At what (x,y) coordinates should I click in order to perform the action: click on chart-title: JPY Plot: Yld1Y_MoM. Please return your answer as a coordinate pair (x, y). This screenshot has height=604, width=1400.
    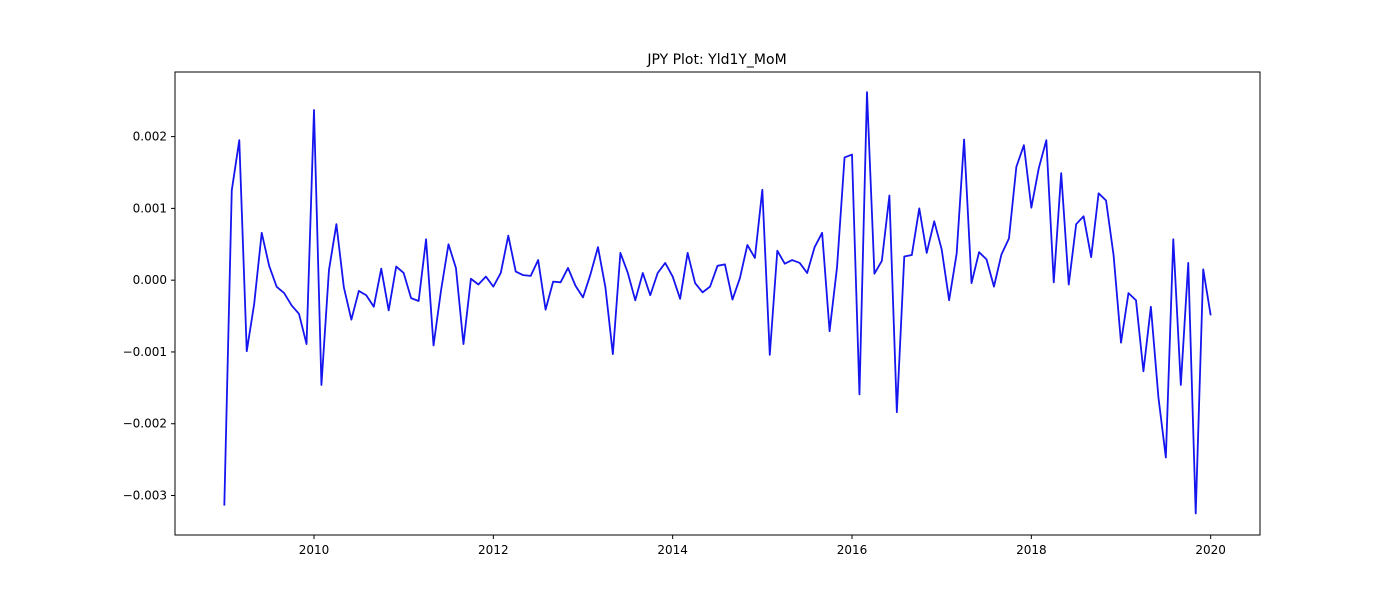
    Looking at the image, I should click on (716, 60).